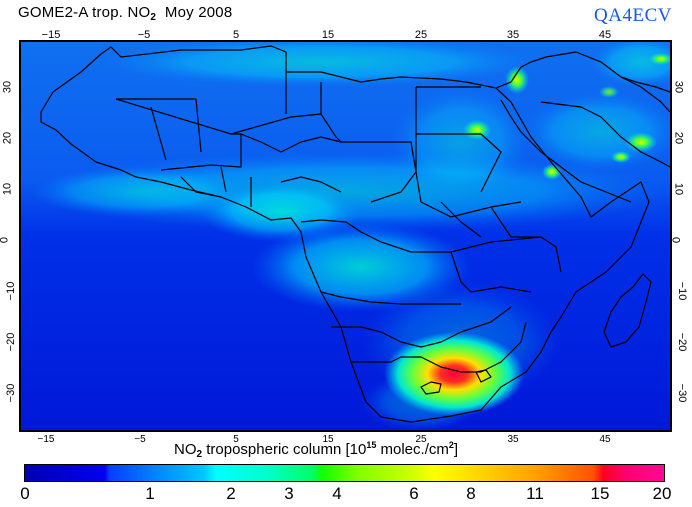 The width and height of the screenshot is (692, 507). What do you see at coordinates (10, 291) in the screenshot?
I see `y-tick-left: −10` at bounding box center [10, 291].